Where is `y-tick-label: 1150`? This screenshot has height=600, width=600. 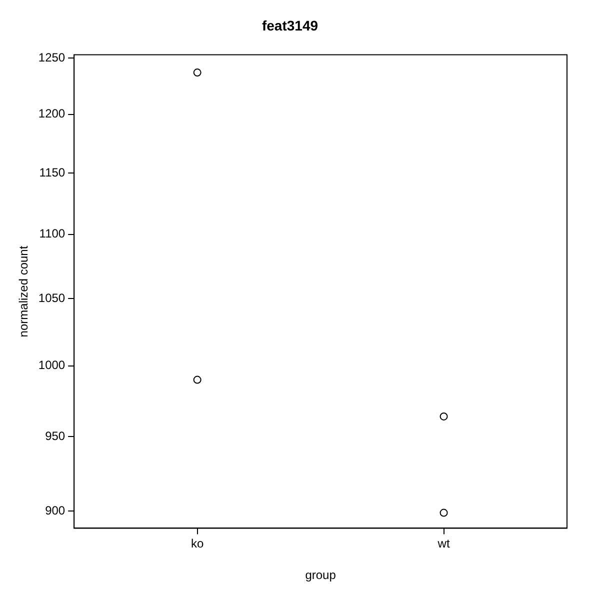 y-tick-label: 1150 is located at coordinates (52, 172).